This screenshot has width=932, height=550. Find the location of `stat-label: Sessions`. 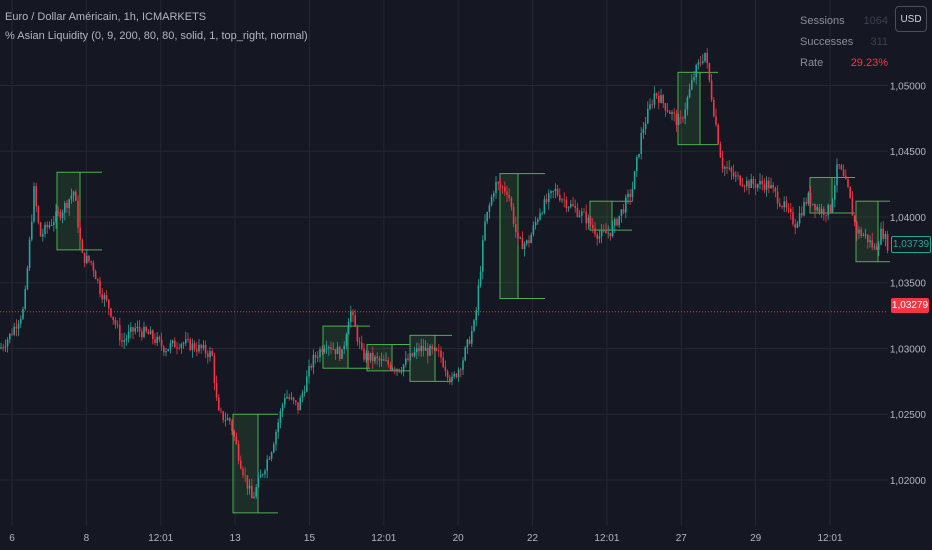

stat-label: Sessions is located at coordinates (822, 20).